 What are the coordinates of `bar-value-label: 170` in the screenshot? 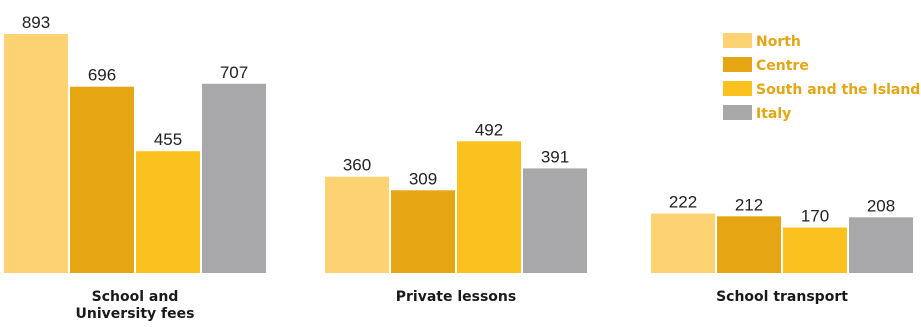 It's located at (815, 216).